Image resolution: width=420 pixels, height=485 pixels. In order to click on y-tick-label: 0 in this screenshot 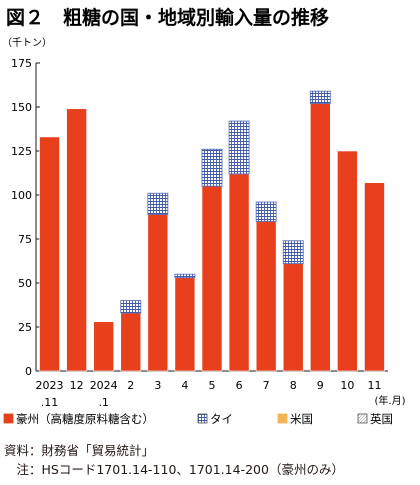, I will do `click(28, 371)`.